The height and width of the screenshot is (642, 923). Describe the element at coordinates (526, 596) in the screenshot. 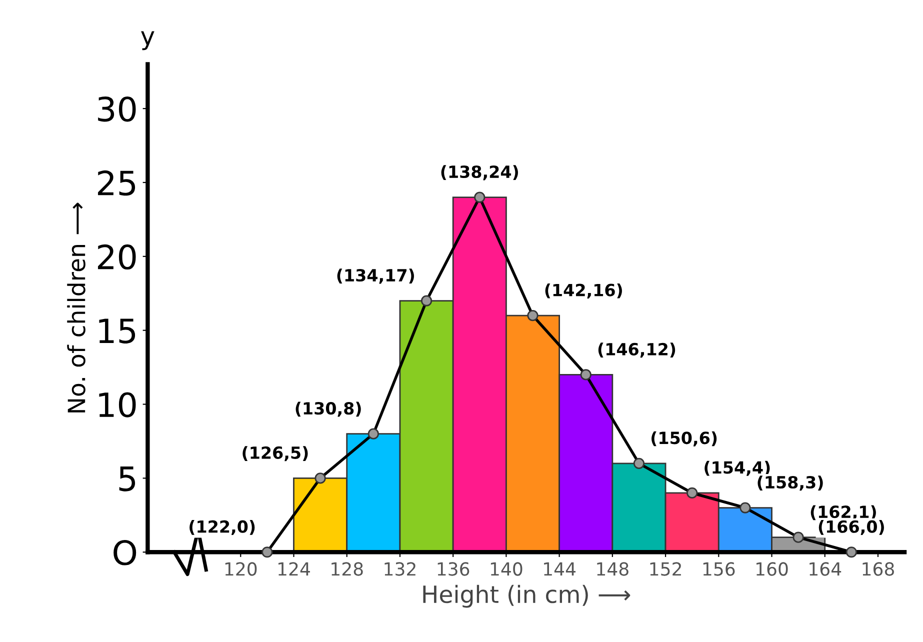

I see `x-axis-title: Height (in cm) ⟶` at that location.